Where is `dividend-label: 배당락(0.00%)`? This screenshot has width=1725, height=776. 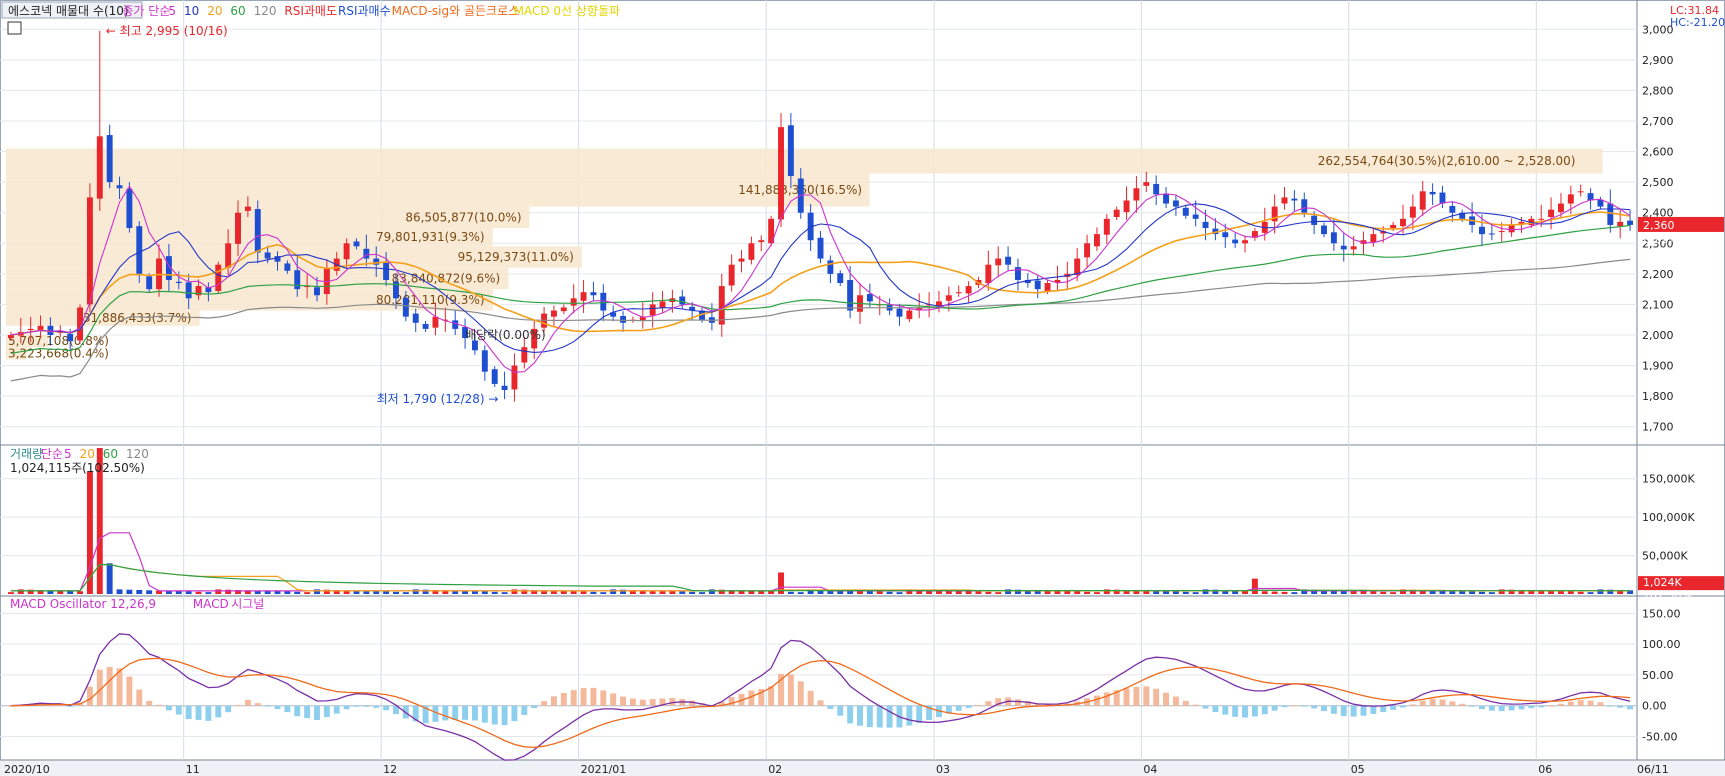 dividend-label: 배당락(0.00%) is located at coordinates (505, 335).